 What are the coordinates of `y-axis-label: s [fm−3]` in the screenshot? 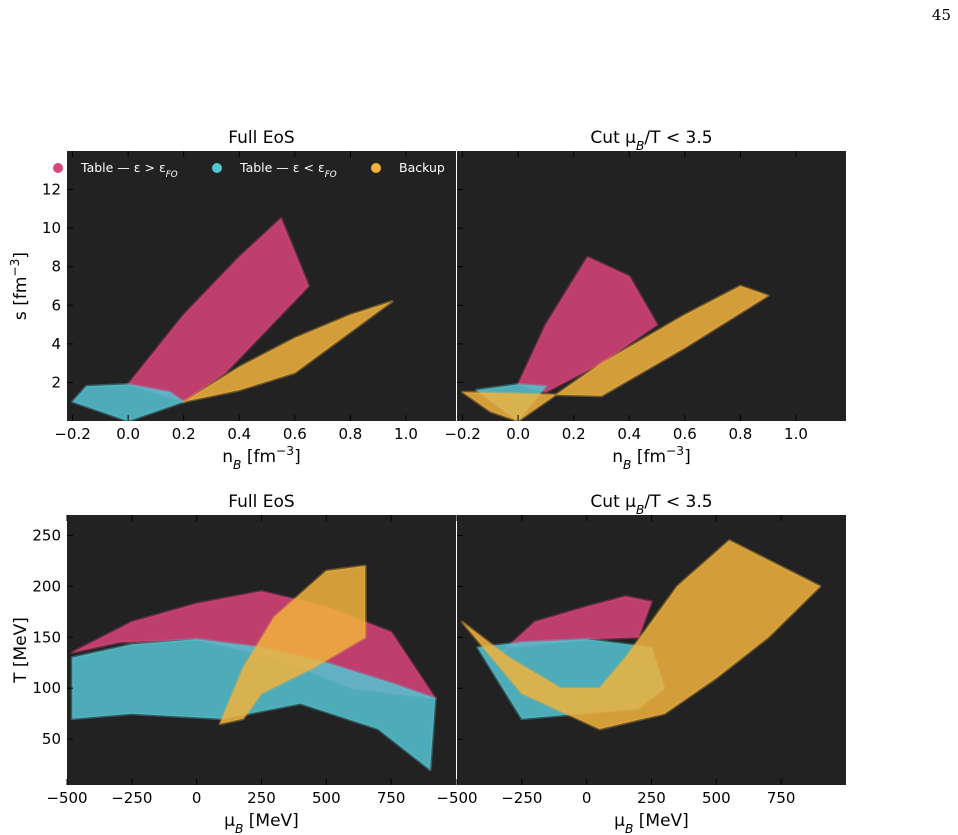 It's located at (19, 286).